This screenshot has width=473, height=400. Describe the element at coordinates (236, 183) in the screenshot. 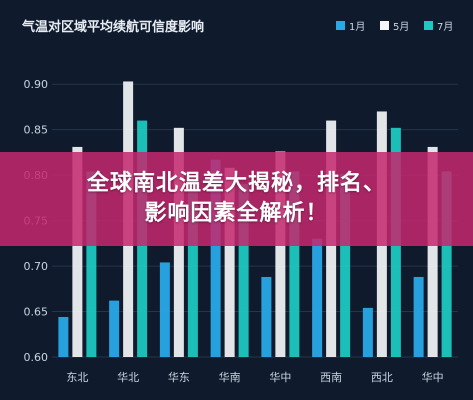

I see `headline-line-1: 全球南北温差大揭秘，排名、` at that location.